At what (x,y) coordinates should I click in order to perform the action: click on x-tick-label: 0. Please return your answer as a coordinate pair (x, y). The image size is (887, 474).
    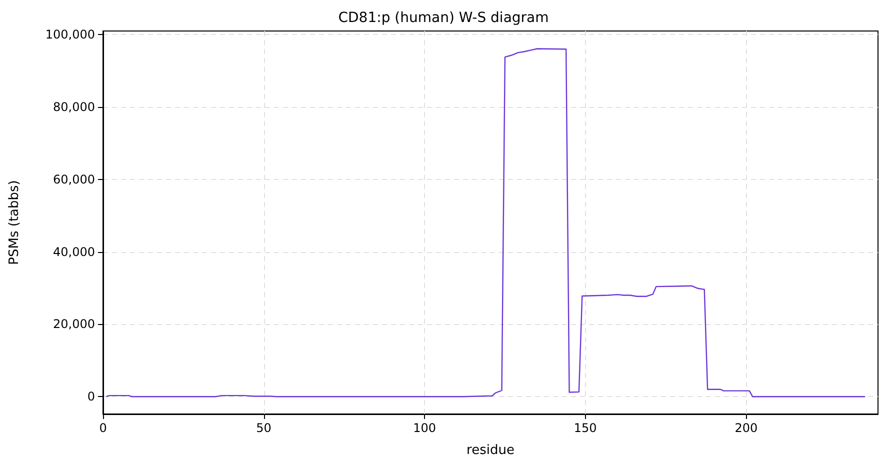
    Looking at the image, I should click on (103, 428).